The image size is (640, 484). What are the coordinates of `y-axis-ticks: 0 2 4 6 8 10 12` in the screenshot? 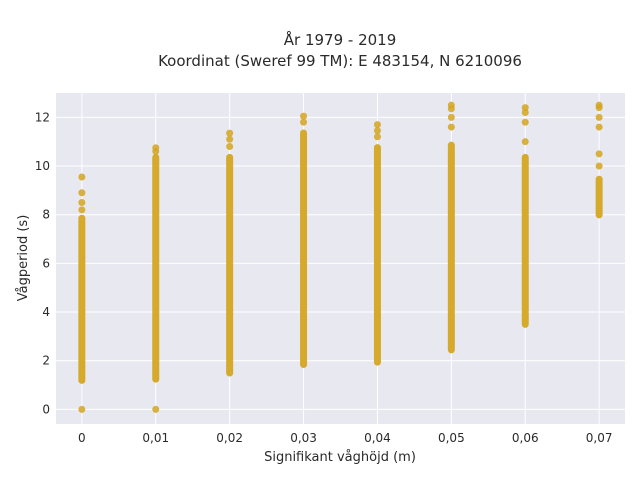 It's located at (42, 263).